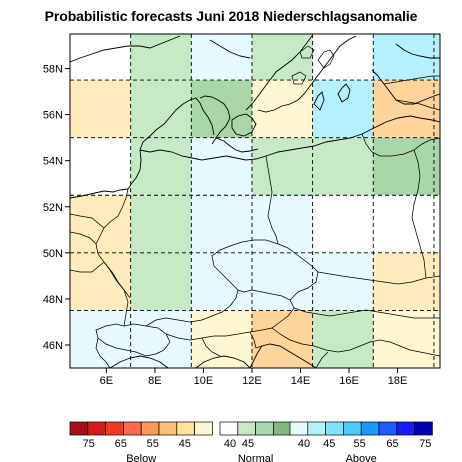 The width and height of the screenshot is (462, 462). I want to click on lat-tick-label: 54N, so click(53, 162).